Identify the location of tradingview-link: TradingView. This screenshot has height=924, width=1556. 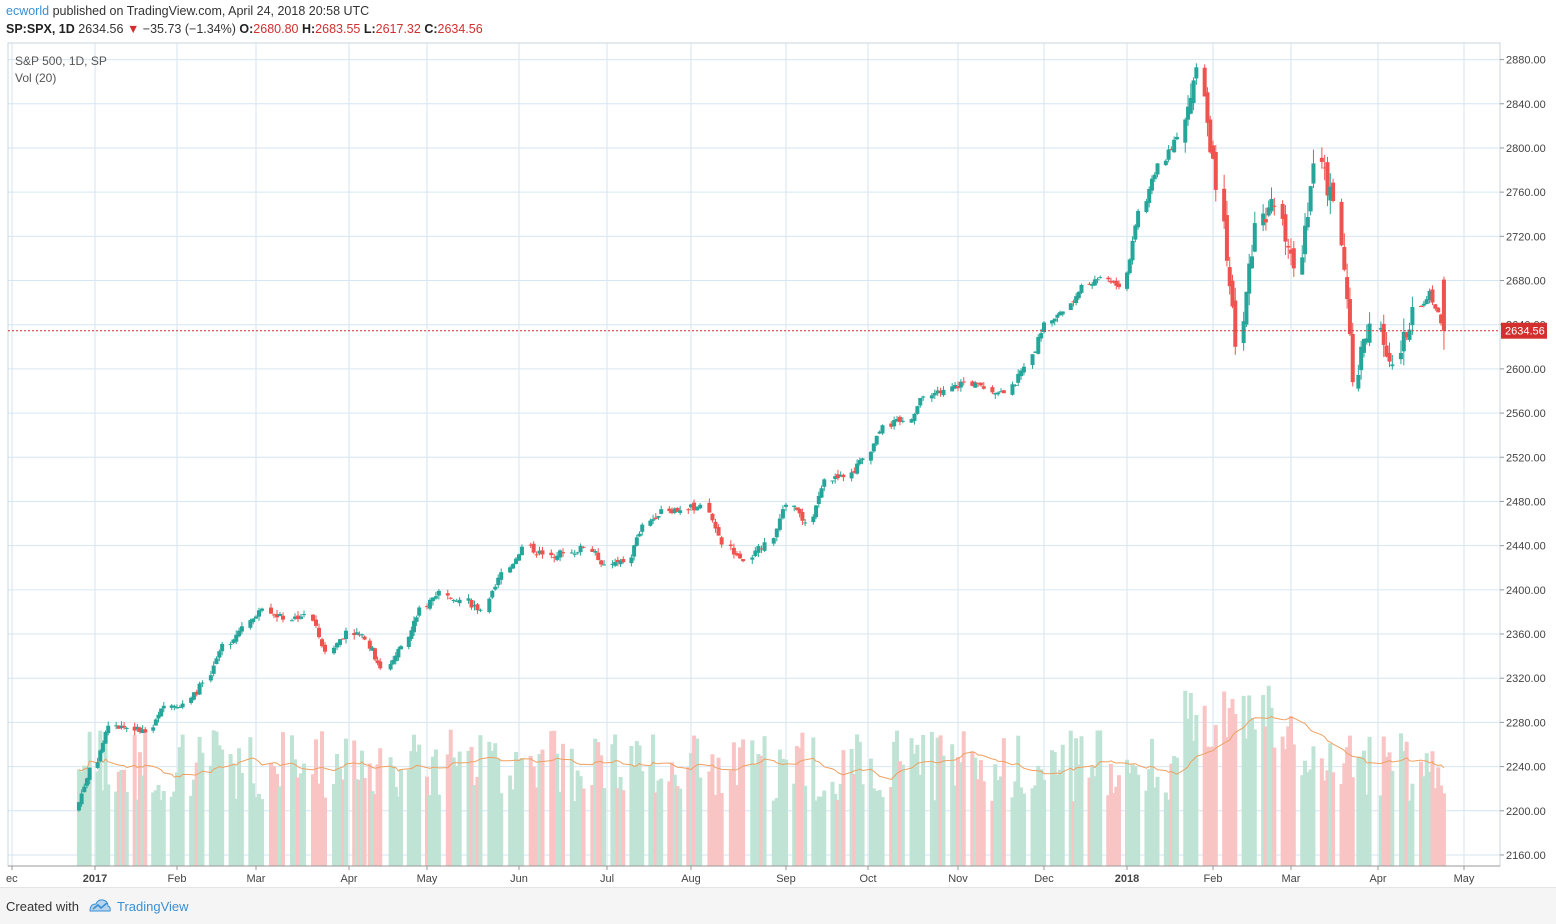
(153, 906).